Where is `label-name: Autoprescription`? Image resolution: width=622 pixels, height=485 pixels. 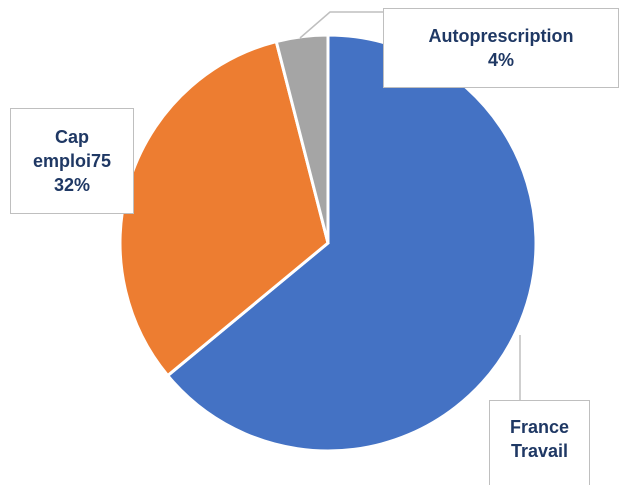 label-name: Autoprescription is located at coordinates (501, 36).